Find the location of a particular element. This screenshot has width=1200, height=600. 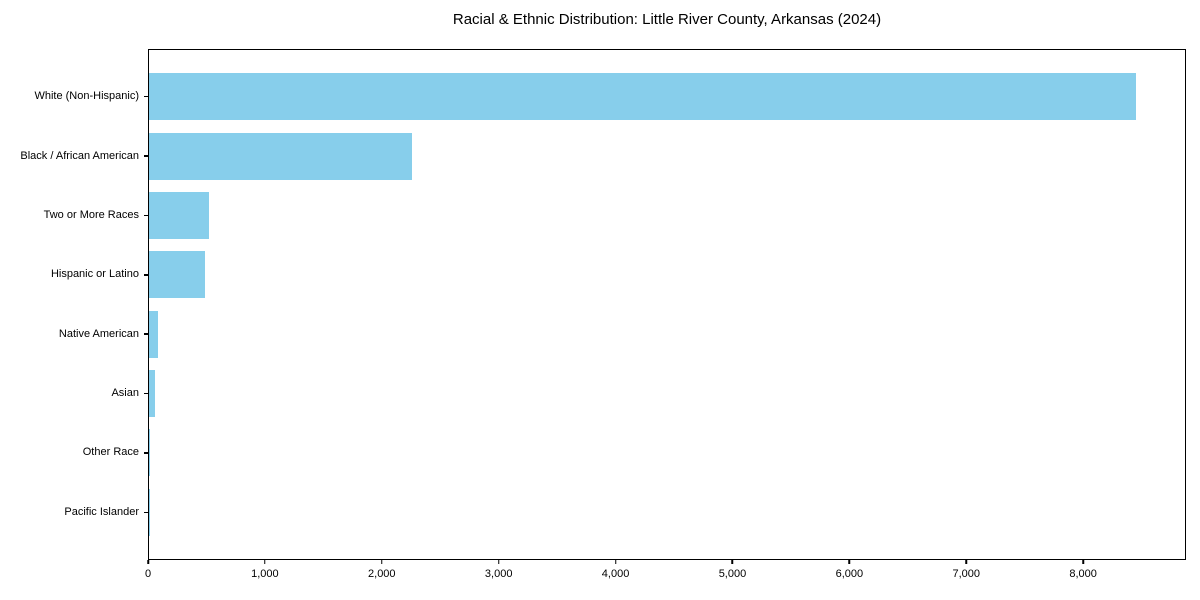

bar-row: Asian is located at coordinates (648, 393).